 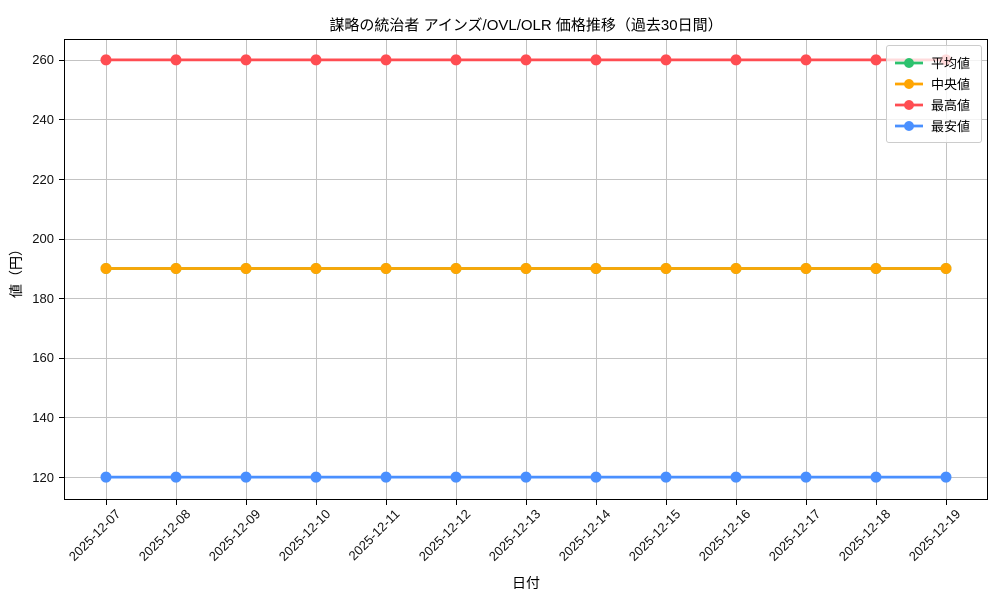 I want to click on legend-label: 最安値, so click(x=951, y=126).